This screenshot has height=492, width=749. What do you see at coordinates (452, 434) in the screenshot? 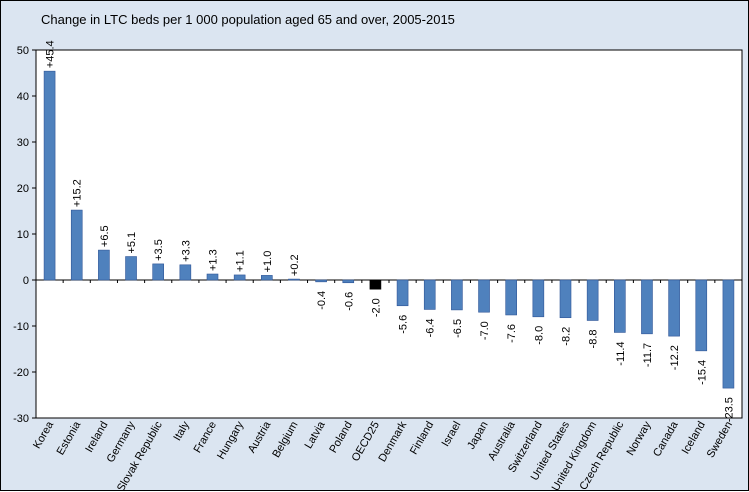
I see `x-tick-label: Israel` at bounding box center [452, 434].